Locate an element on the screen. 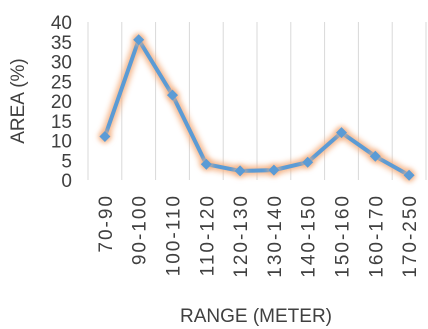  x-tick-label-130-140: 130-140 is located at coordinates (275, 236).